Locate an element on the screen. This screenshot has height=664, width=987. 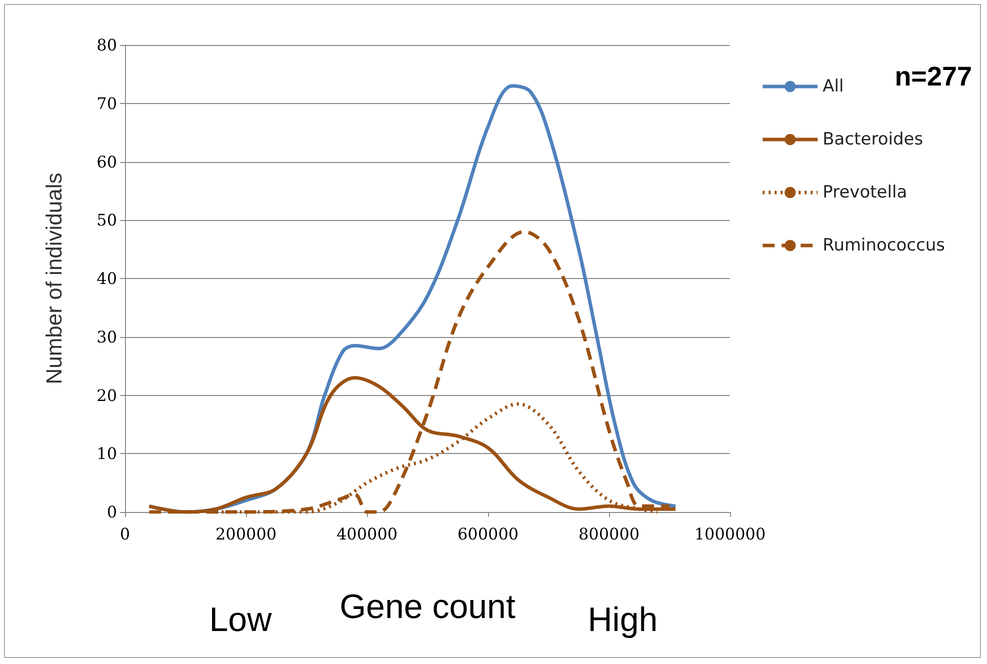
y-tick-label: 0 is located at coordinates (111, 512).